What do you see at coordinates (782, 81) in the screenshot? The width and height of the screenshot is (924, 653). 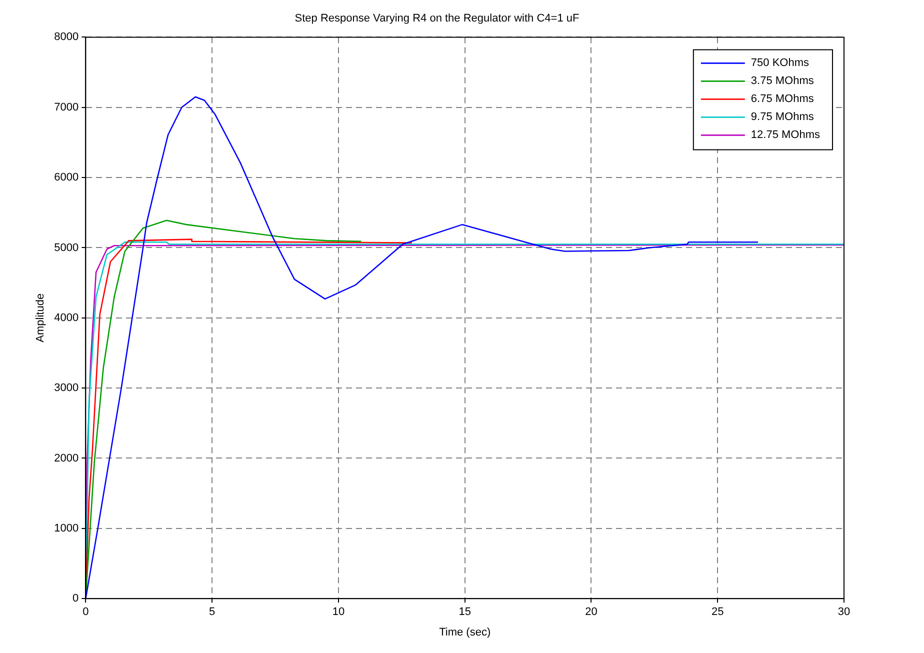 I see `legend-label: 3.75 MOhms` at bounding box center [782, 81].